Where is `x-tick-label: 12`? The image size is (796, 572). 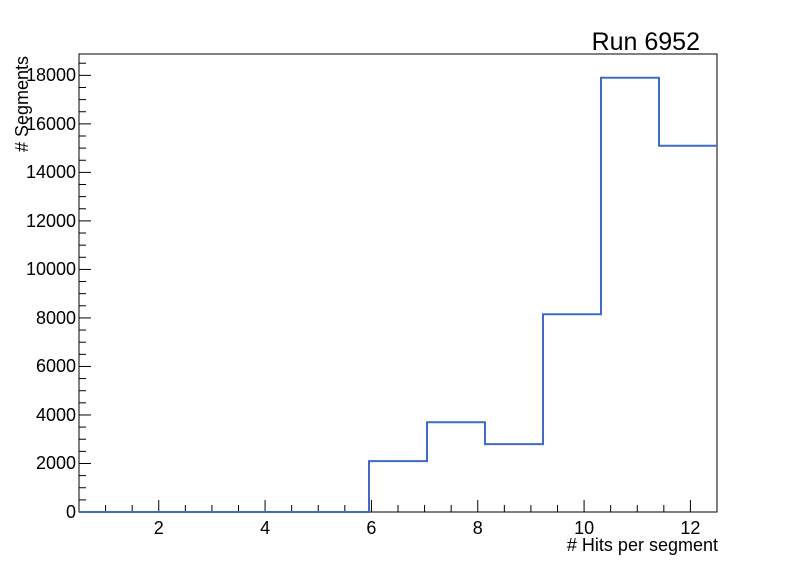
x-tick-label: 12 is located at coordinates (690, 528).